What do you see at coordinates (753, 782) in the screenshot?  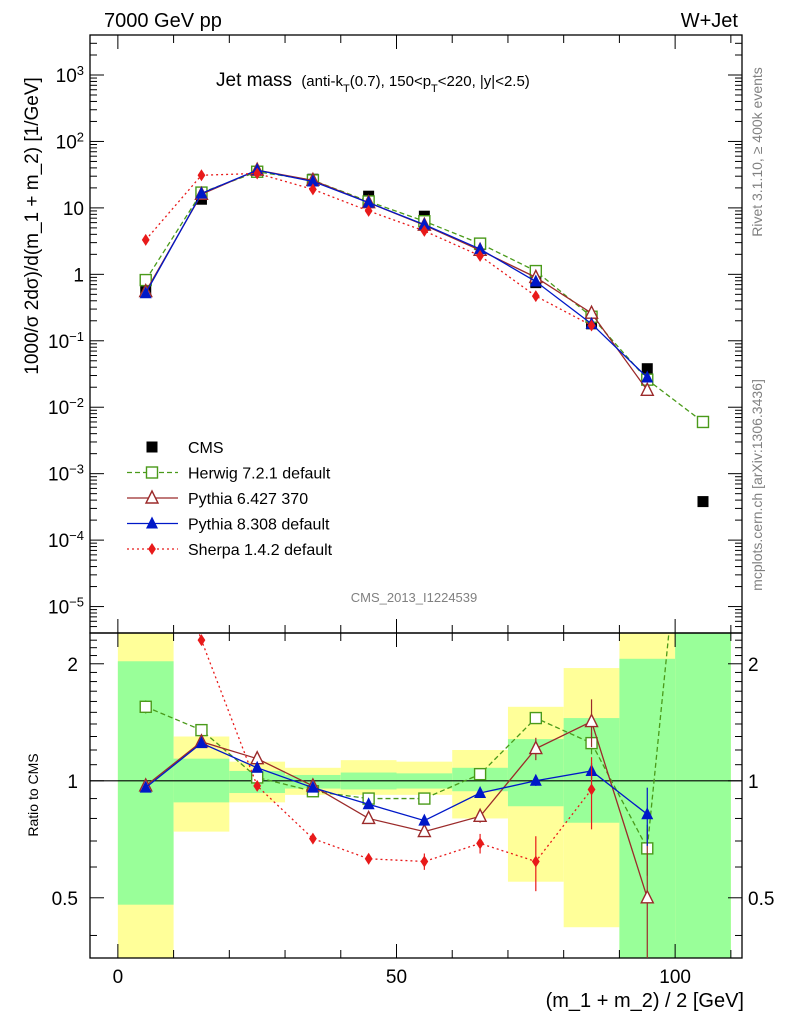 I see `ratio-tick-label-right: 1` at bounding box center [753, 782].